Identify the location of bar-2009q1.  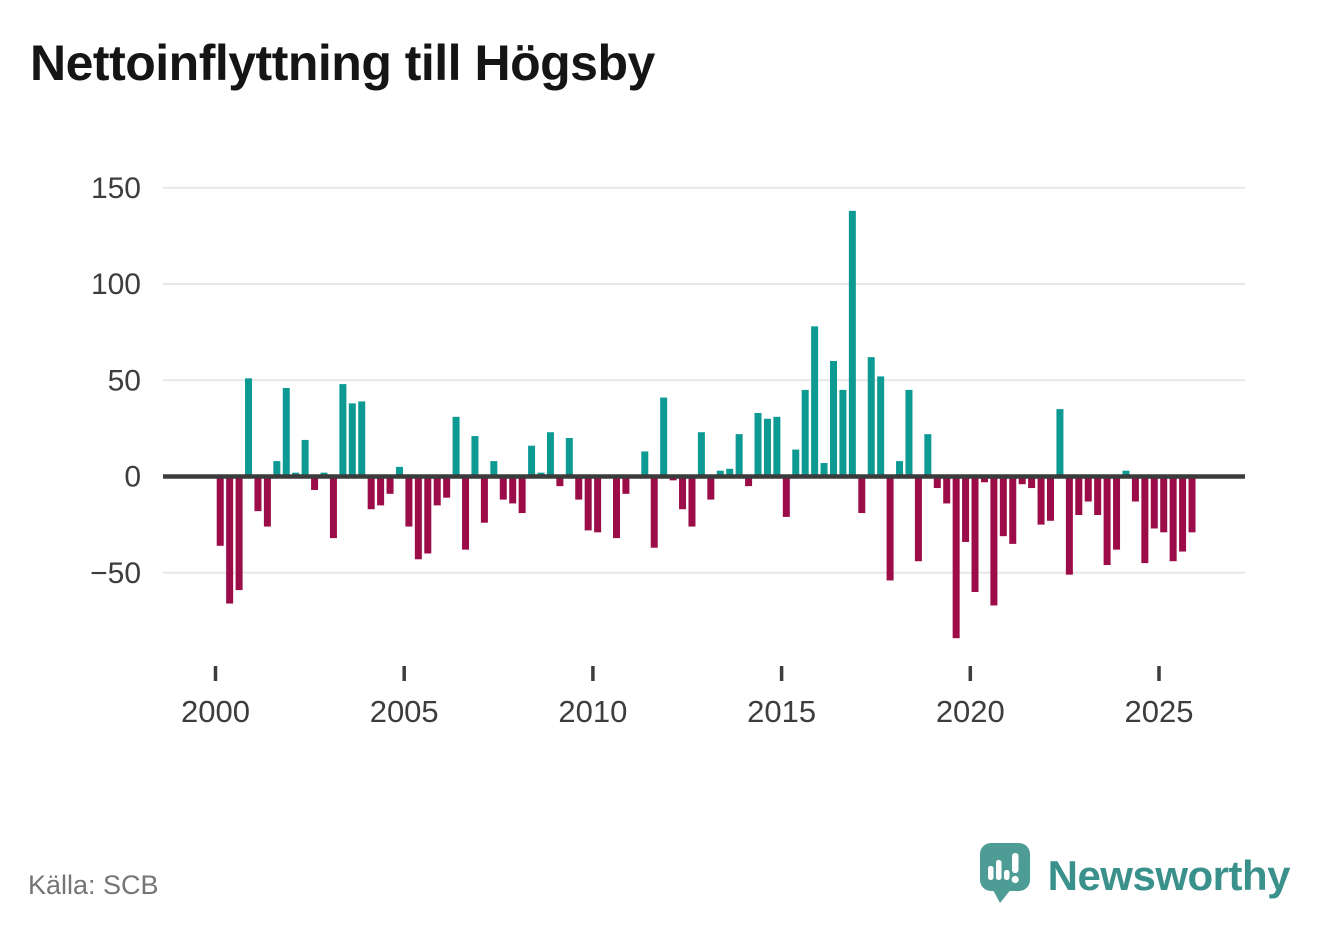
(560, 481).